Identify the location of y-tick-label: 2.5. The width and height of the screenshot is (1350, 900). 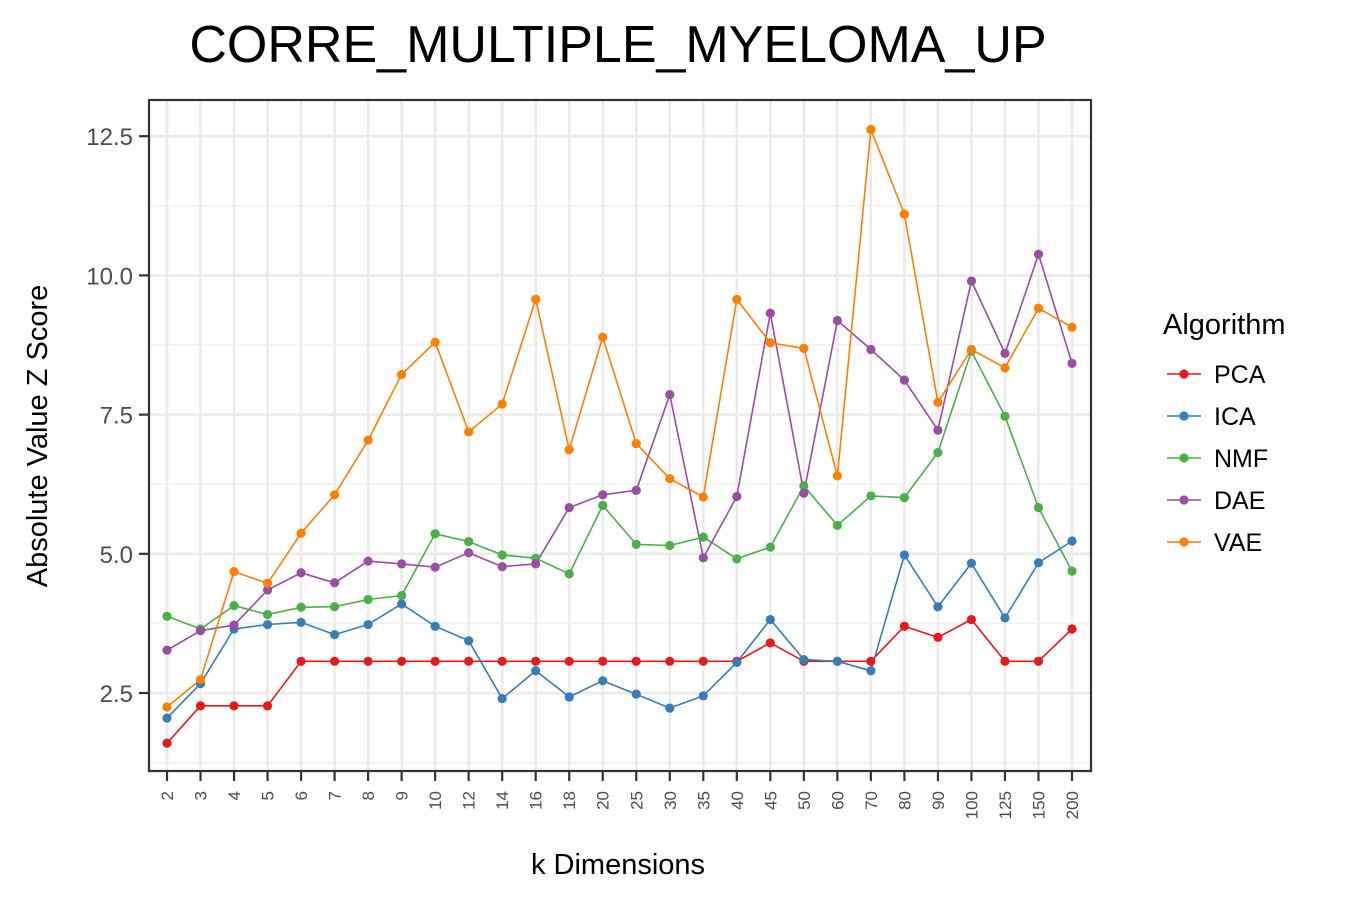
(116, 694).